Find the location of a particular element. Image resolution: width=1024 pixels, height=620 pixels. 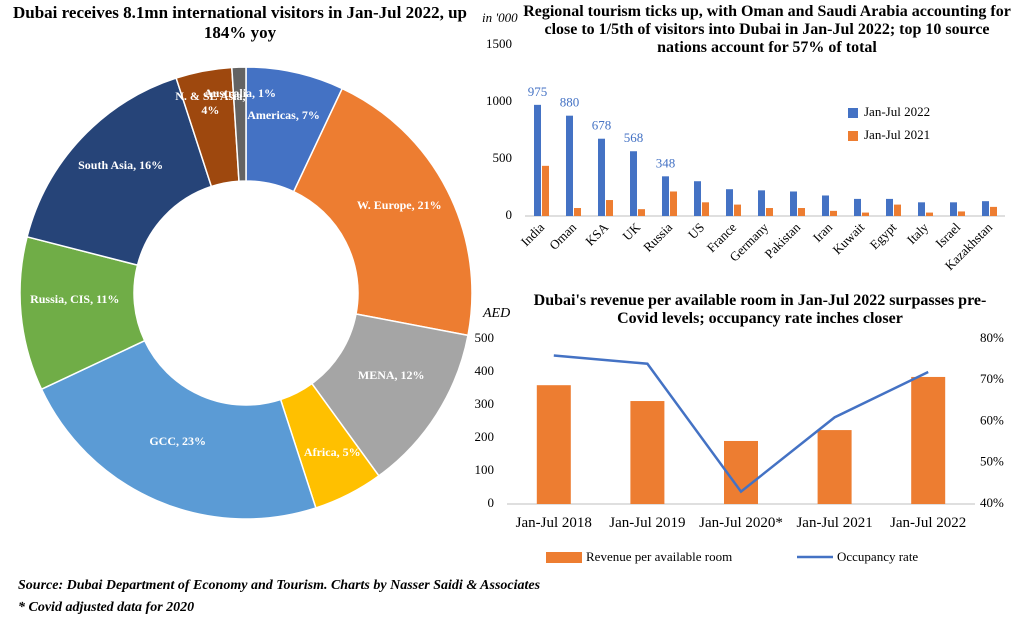

y2-tick-label: 60% is located at coordinates (992, 419).